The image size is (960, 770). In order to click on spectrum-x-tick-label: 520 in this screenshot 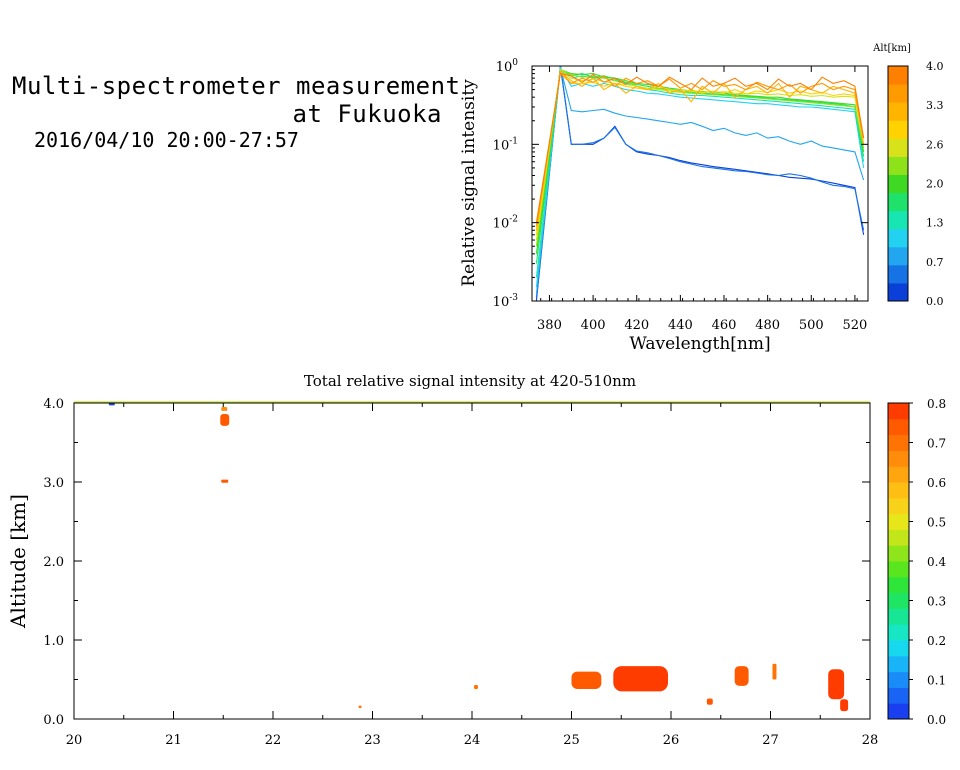, I will do `click(854, 325)`.